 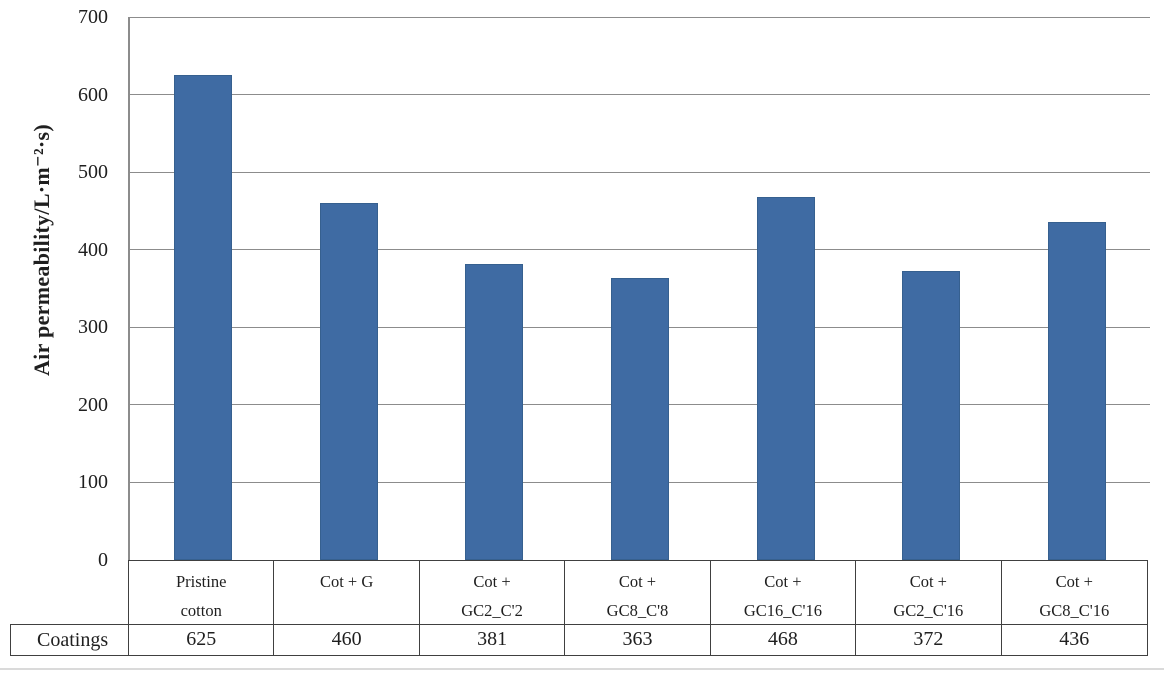 I want to click on category-label-line: GC8_C'16, so click(x=1074, y=610).